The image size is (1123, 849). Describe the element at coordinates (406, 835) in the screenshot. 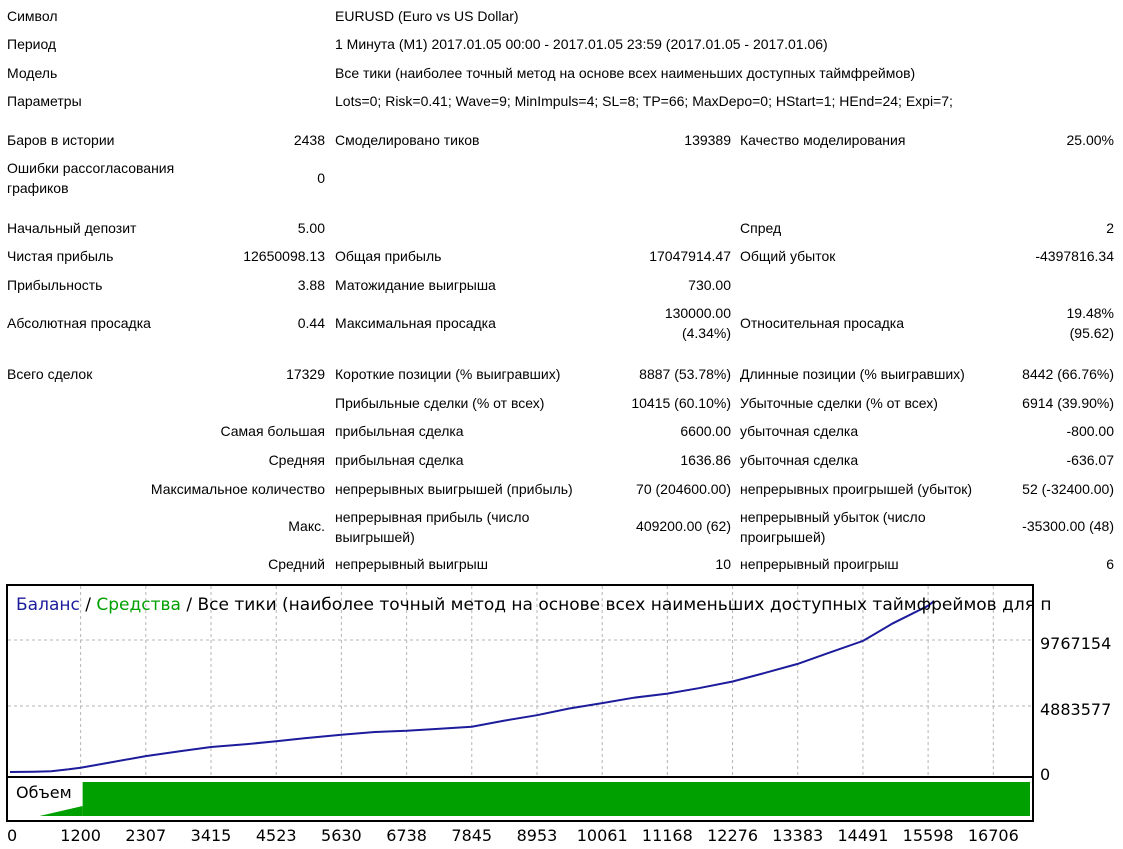

I see `x-tick-label: 6738` at that location.